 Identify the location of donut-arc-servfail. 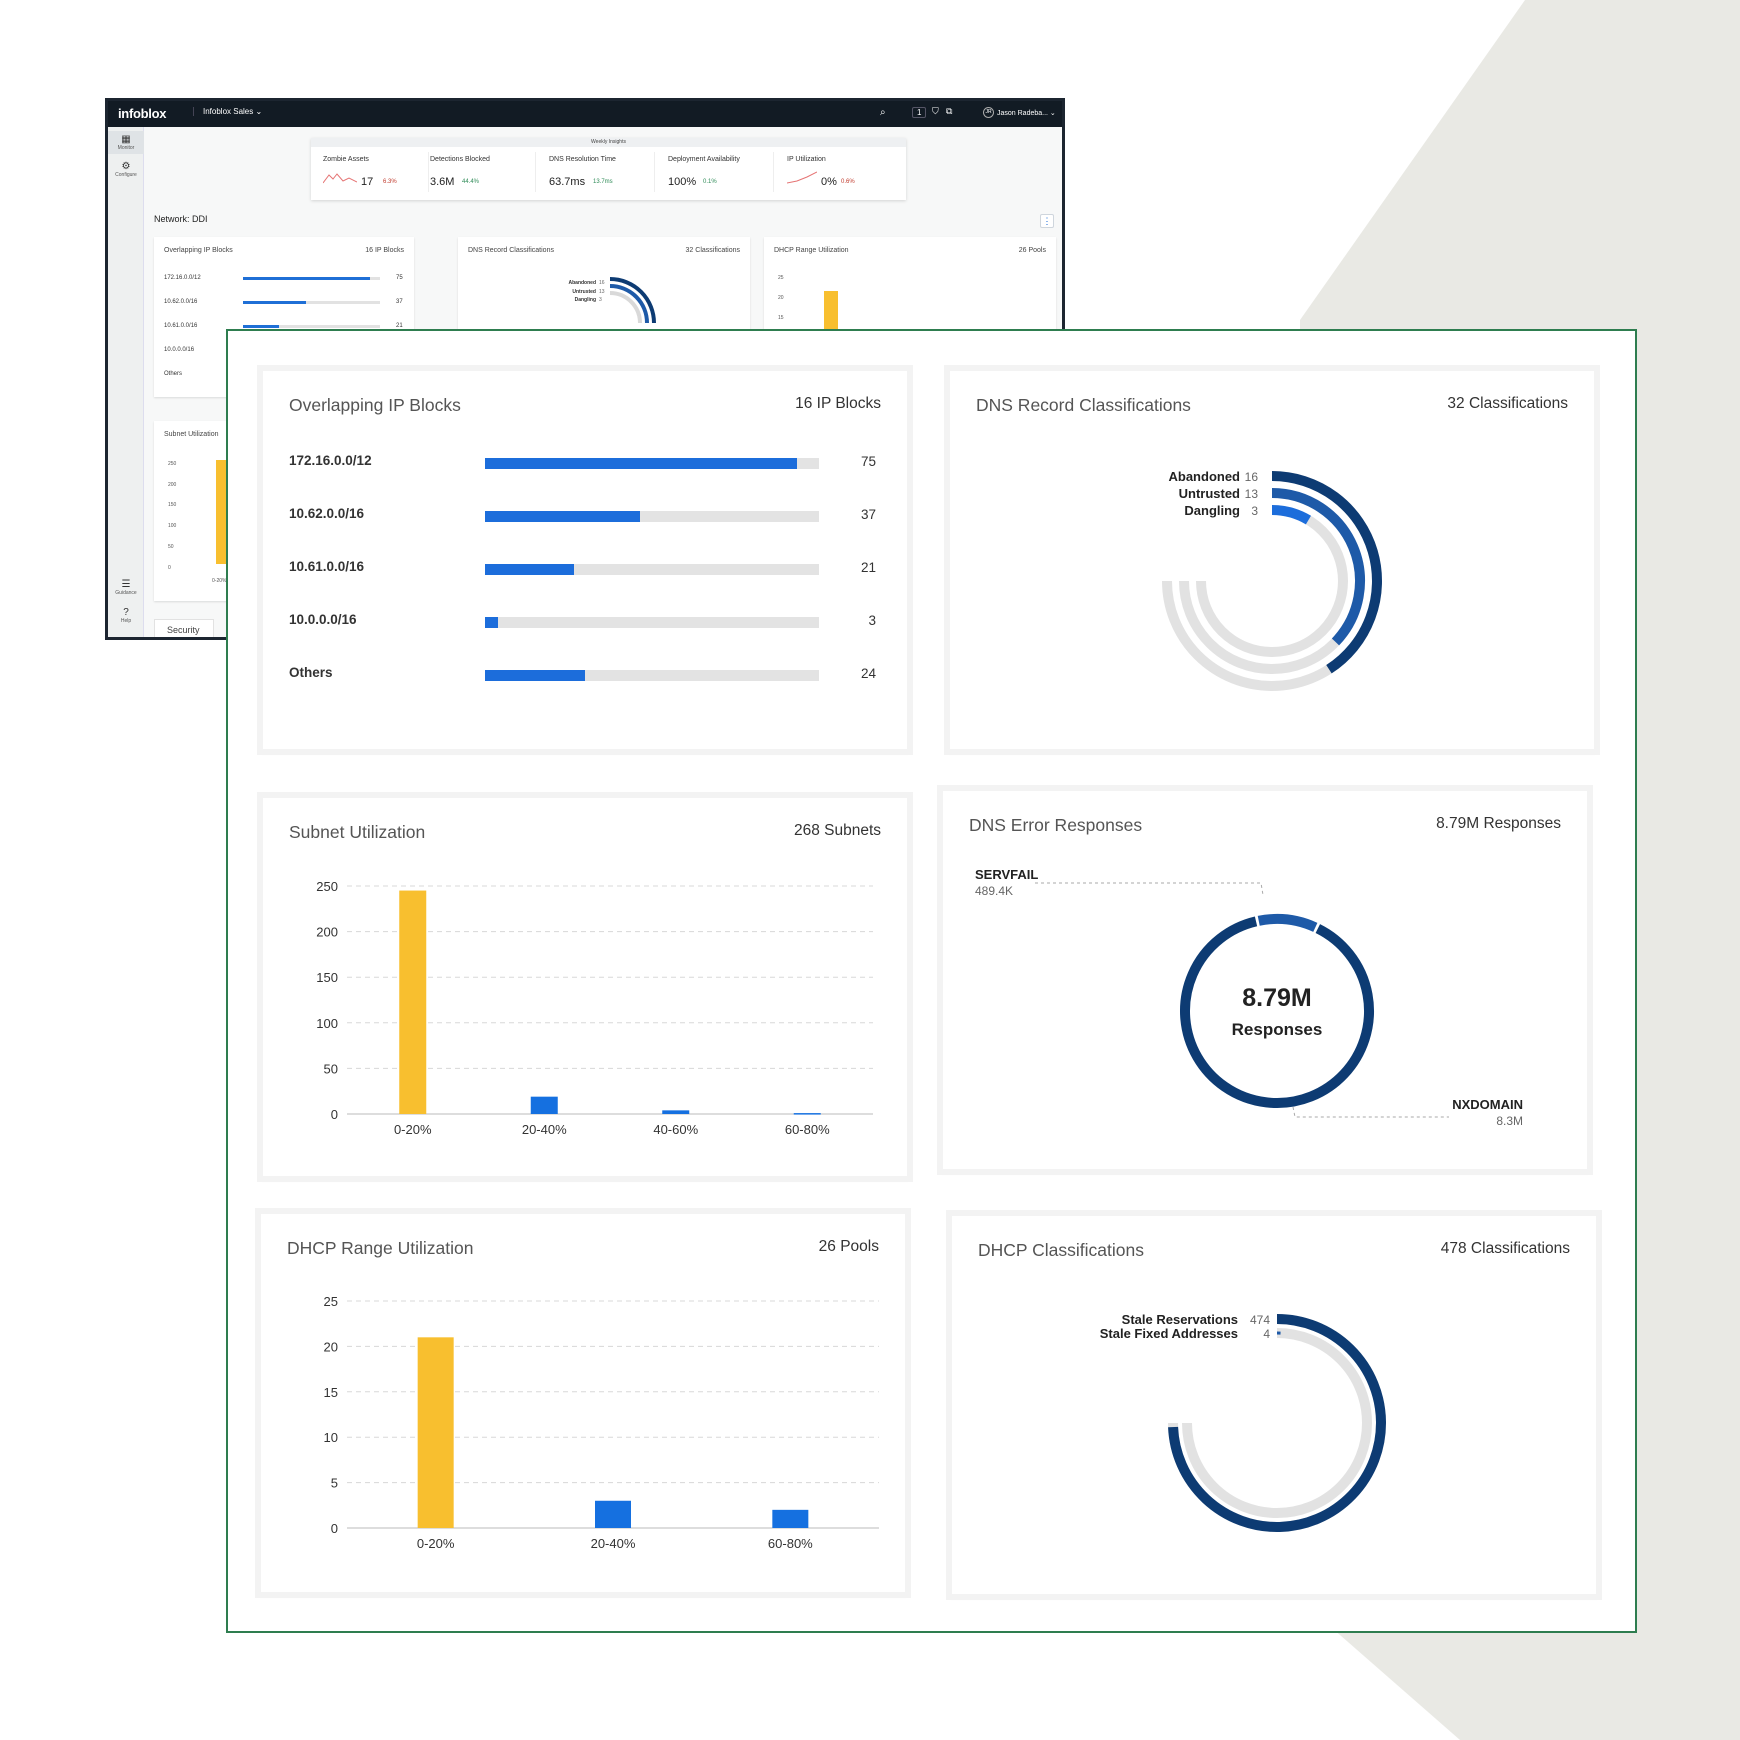
(1287, 923).